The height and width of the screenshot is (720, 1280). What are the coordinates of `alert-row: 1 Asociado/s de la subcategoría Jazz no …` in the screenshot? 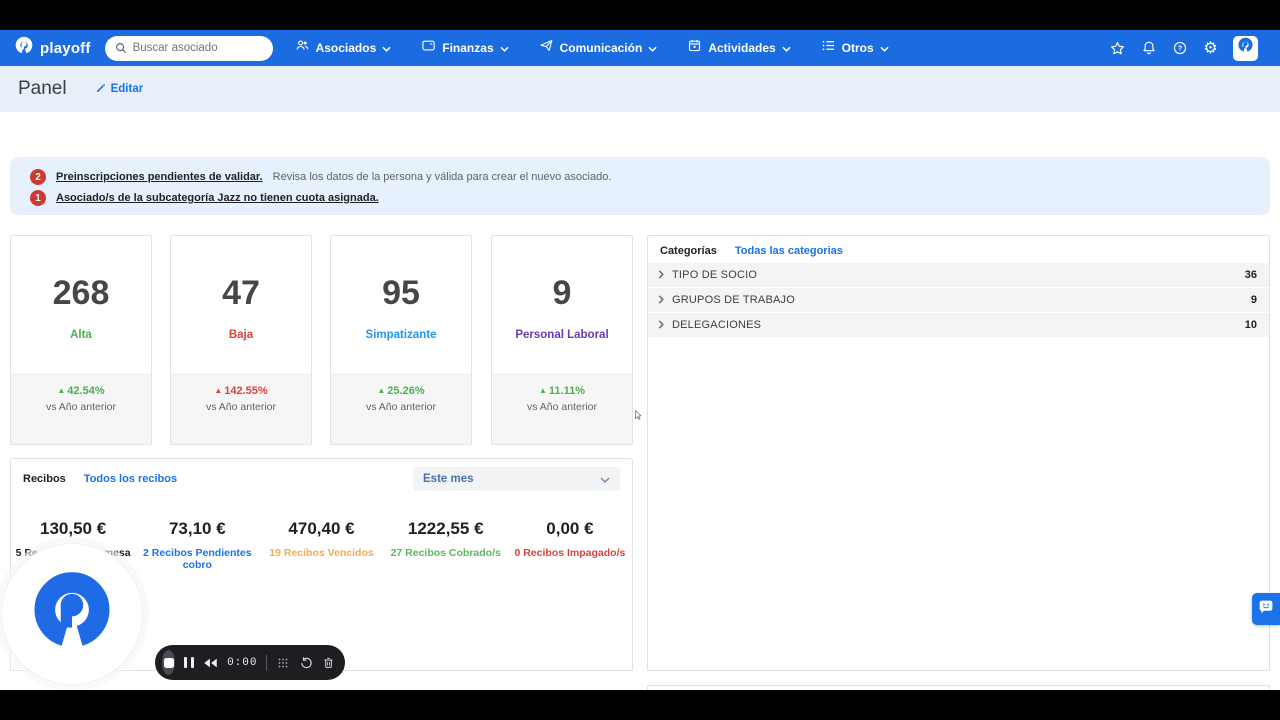 It's located at (640, 198).